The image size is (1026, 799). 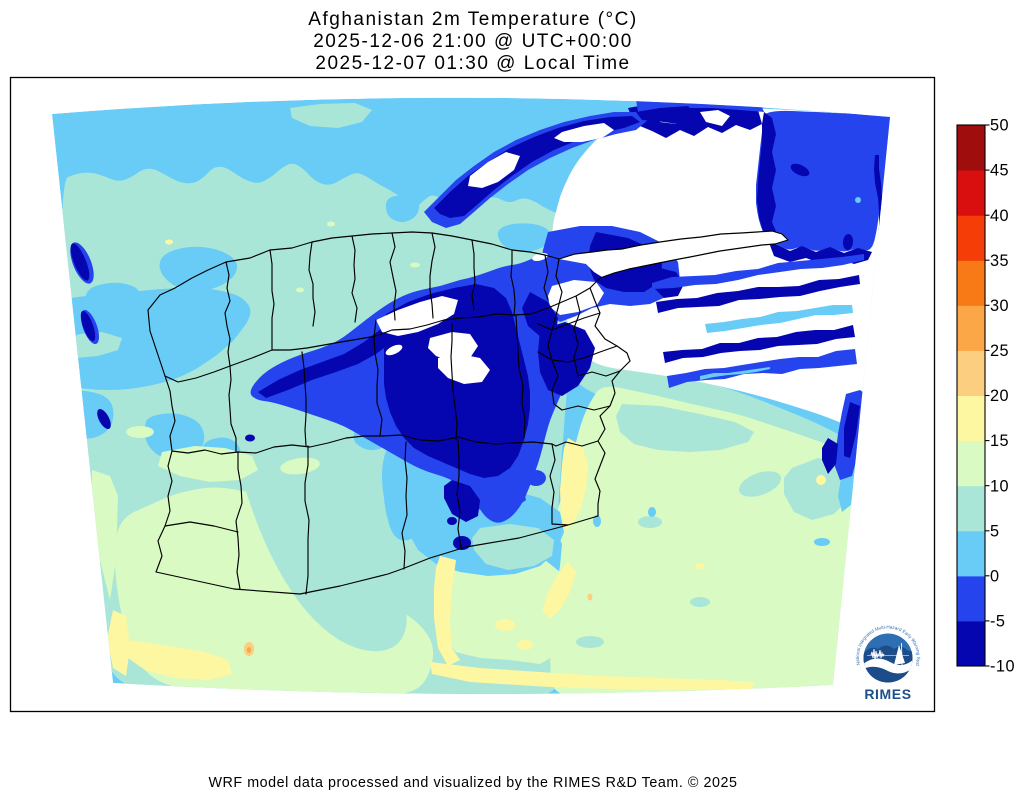 What do you see at coordinates (995, 531) in the screenshot?
I see `svg-text: 5` at bounding box center [995, 531].